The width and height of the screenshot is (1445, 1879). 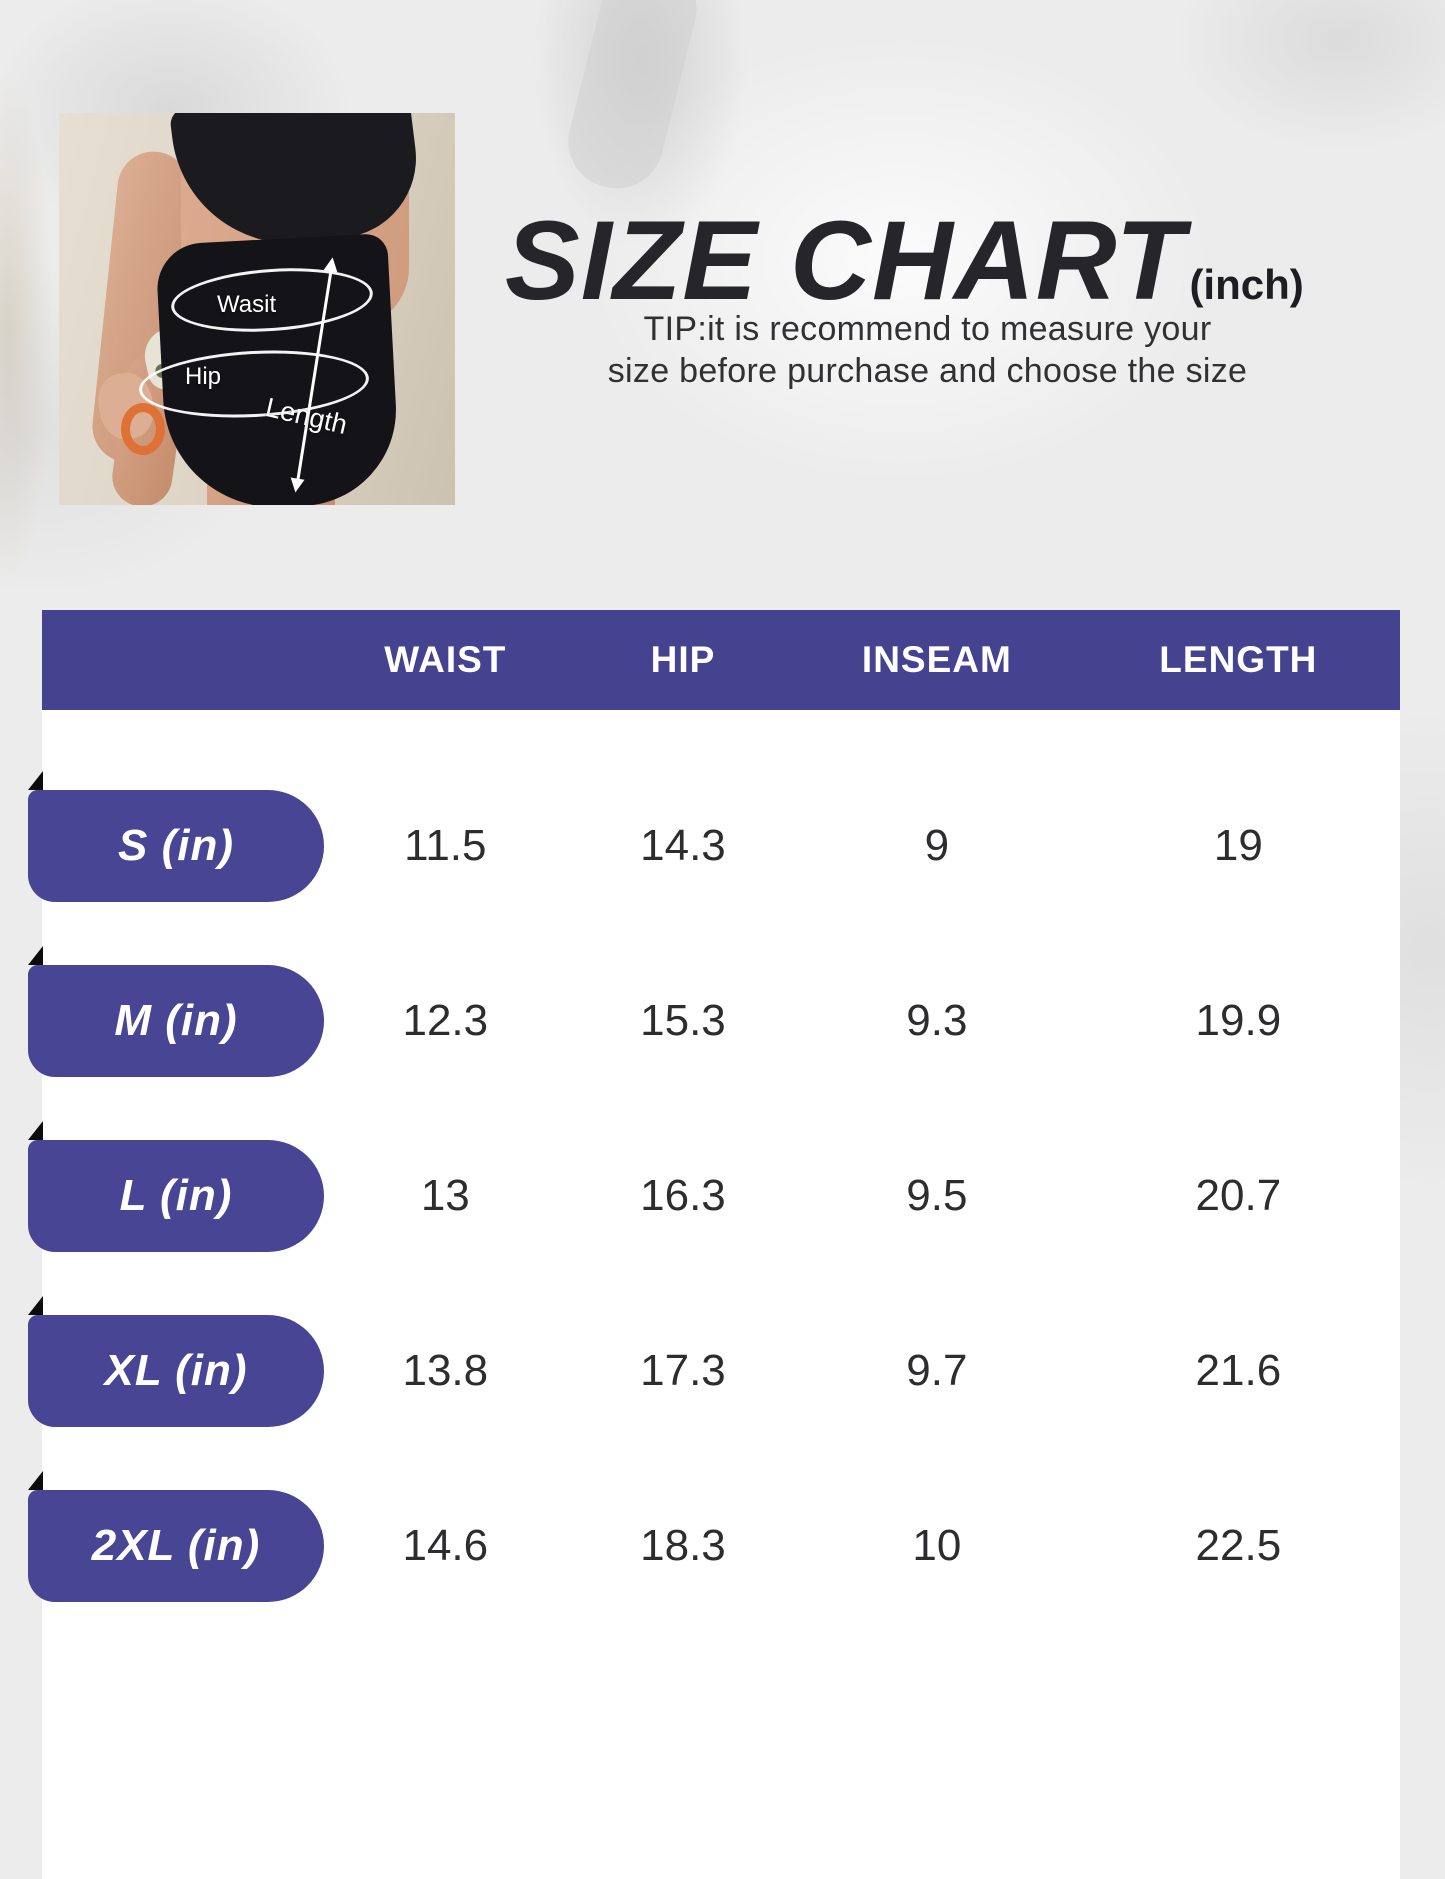 I want to click on size-badge-label: 2XL (in), so click(x=176, y=1545).